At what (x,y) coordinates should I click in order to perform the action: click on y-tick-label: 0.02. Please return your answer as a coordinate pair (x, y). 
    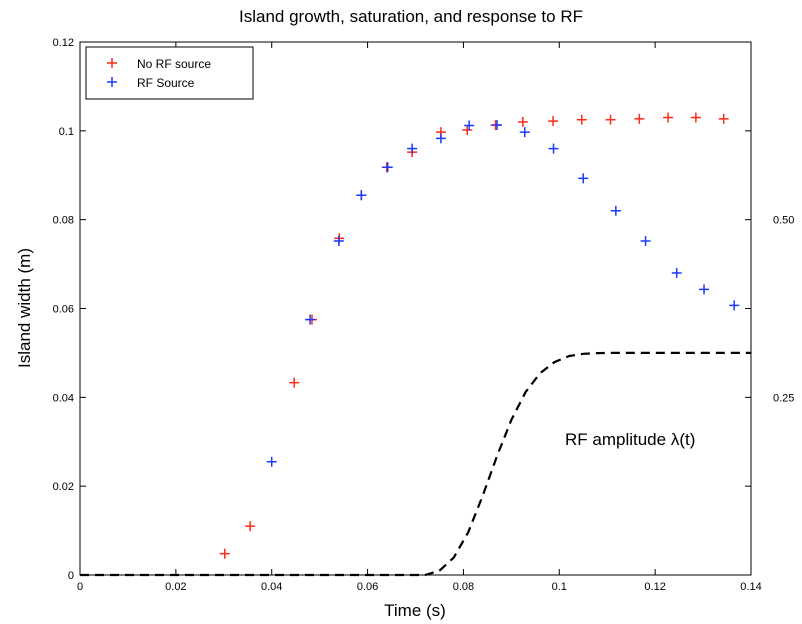
    Looking at the image, I should click on (63, 487).